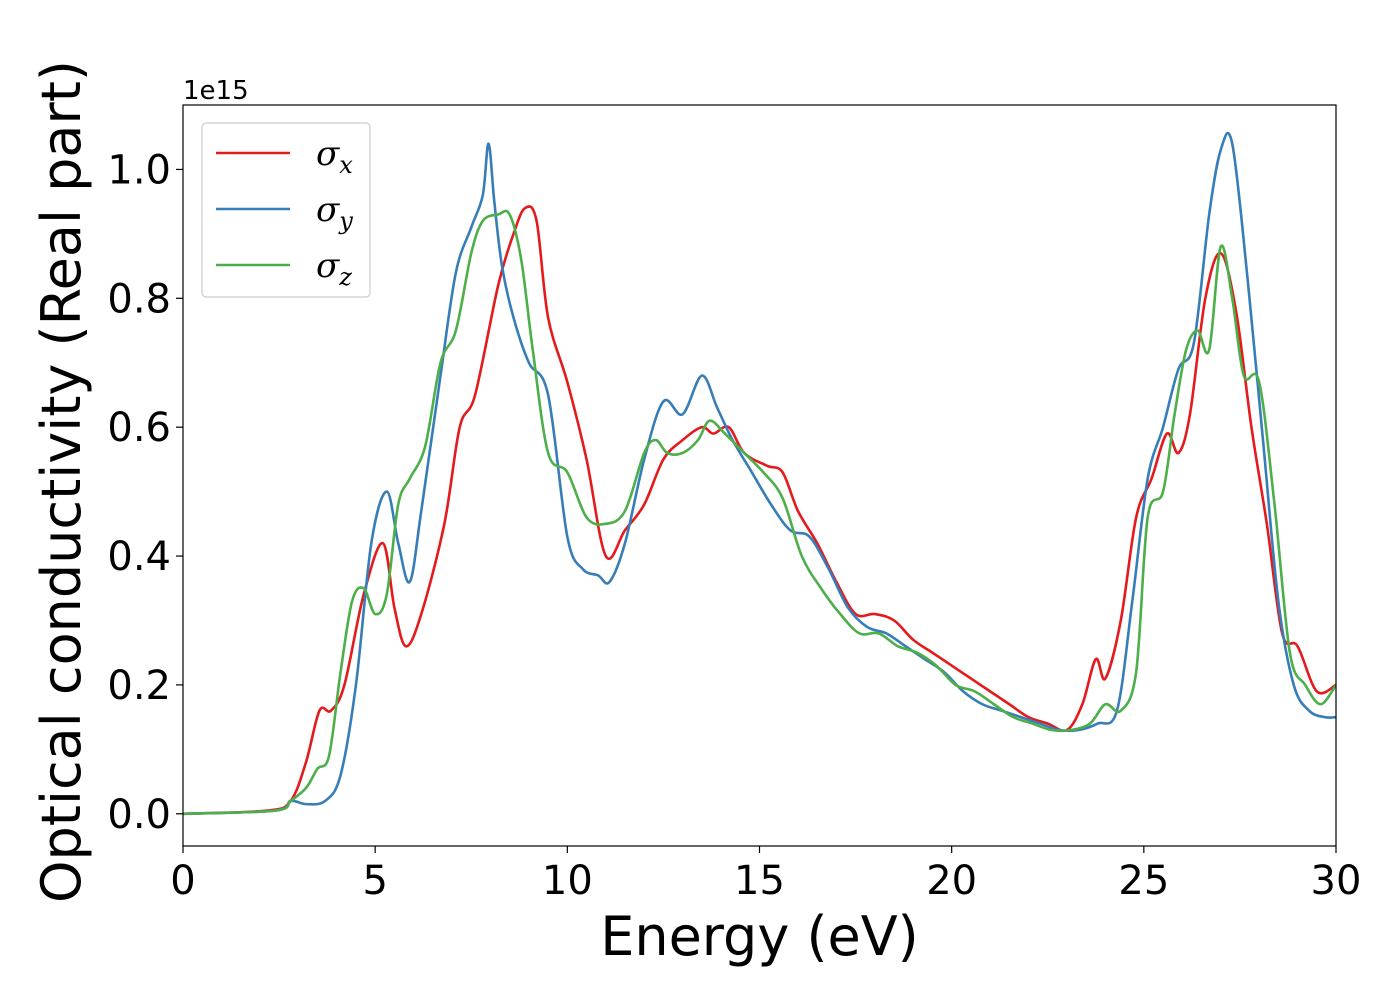 The height and width of the screenshot is (1000, 1400). Describe the element at coordinates (759, 881) in the screenshot. I see `x-tick-label: 15` at that location.